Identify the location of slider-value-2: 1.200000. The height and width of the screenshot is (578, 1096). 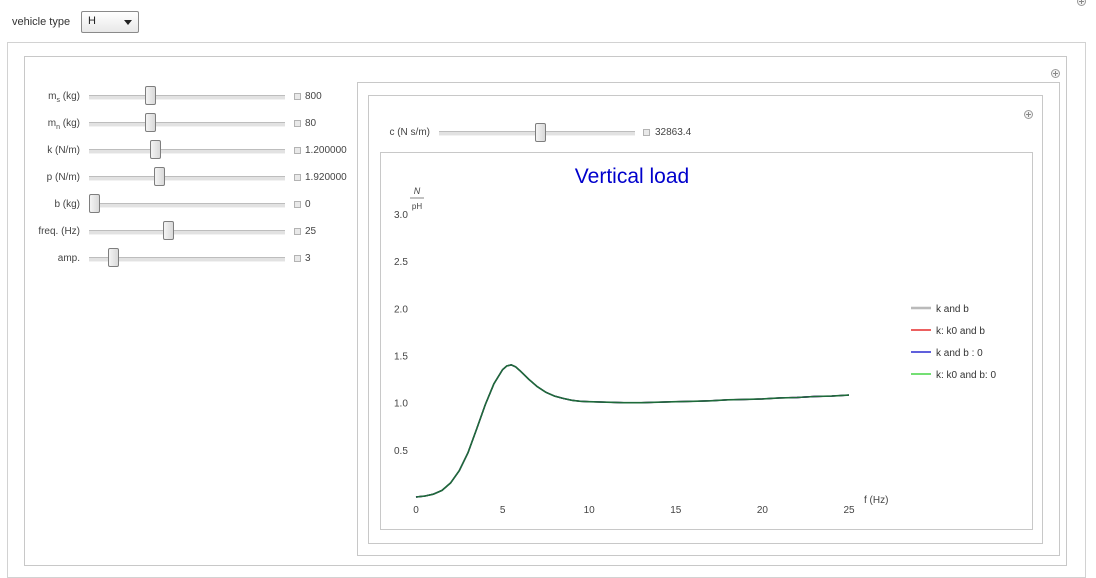
(326, 150).